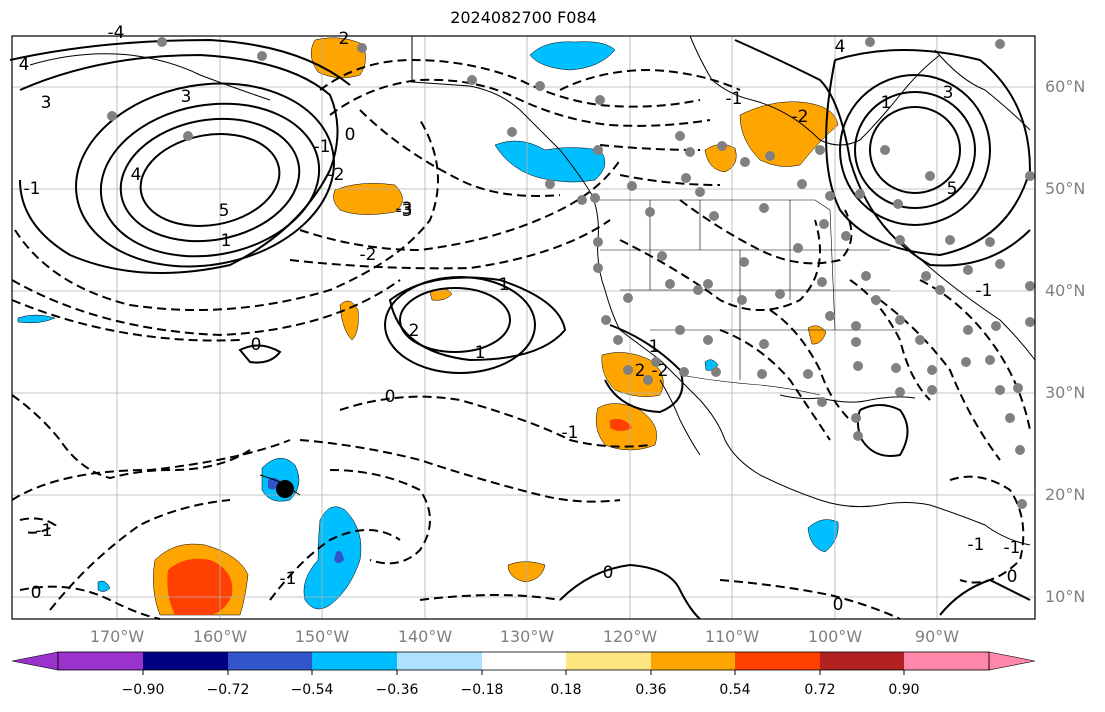 The width and height of the screenshot is (1105, 712). What do you see at coordinates (1065, 290) in the screenshot?
I see `lat-label: 40°N` at bounding box center [1065, 290].